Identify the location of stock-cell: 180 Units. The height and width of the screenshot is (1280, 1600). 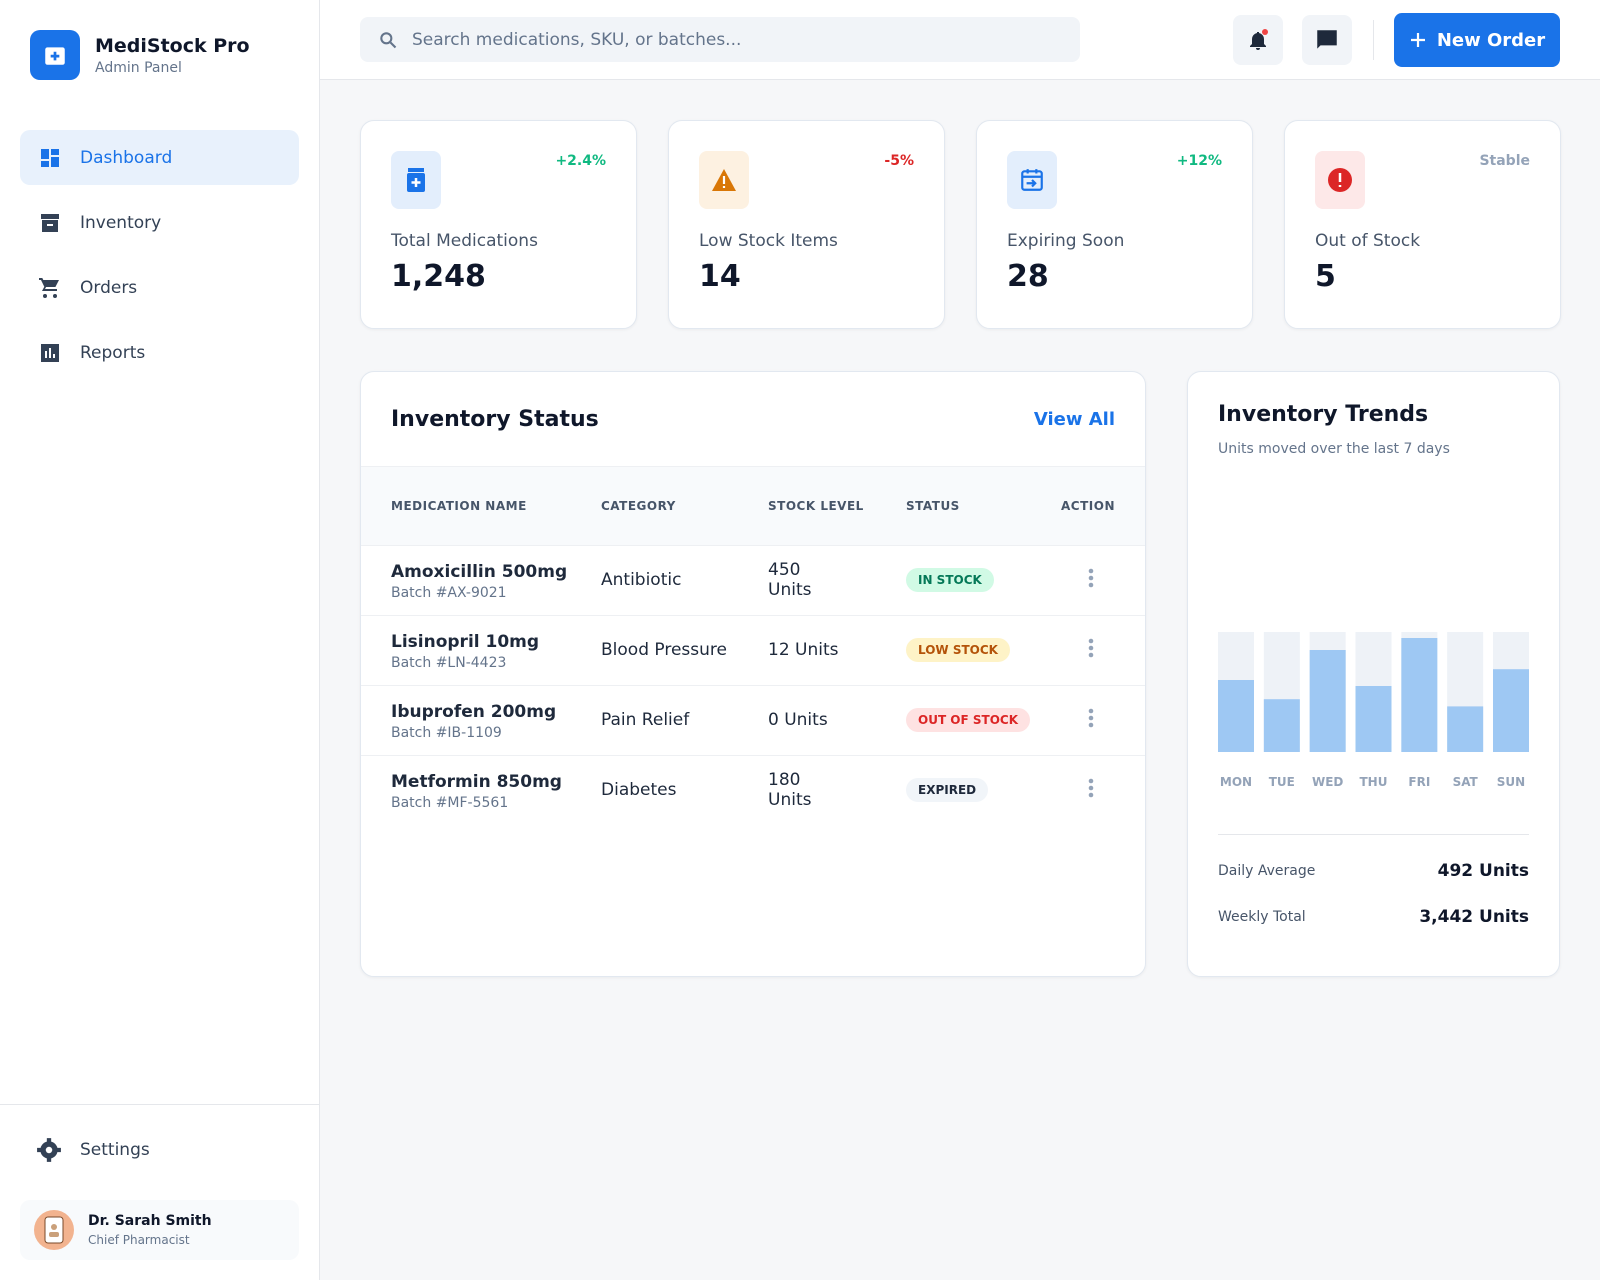
(827, 789).